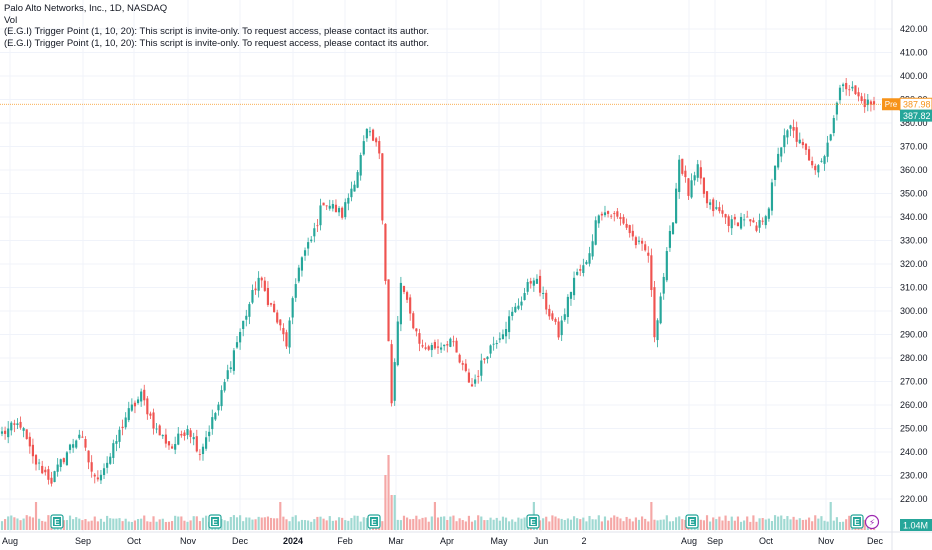  What do you see at coordinates (86, 8) in the screenshot?
I see `symbol-title: Palo Alto Networks, Inc., 1D, NASDAQ` at bounding box center [86, 8].